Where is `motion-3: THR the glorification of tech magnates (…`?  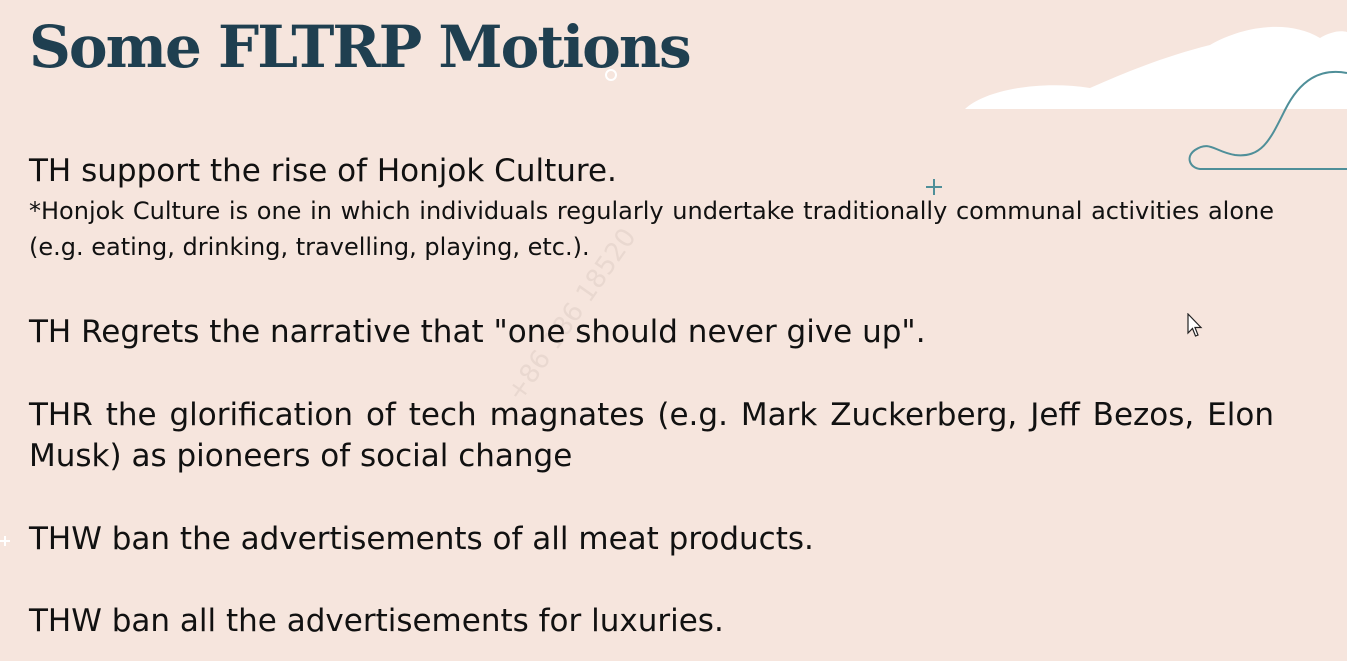
motion-3: THR the glorification of tech magnates (… is located at coordinates (651, 435).